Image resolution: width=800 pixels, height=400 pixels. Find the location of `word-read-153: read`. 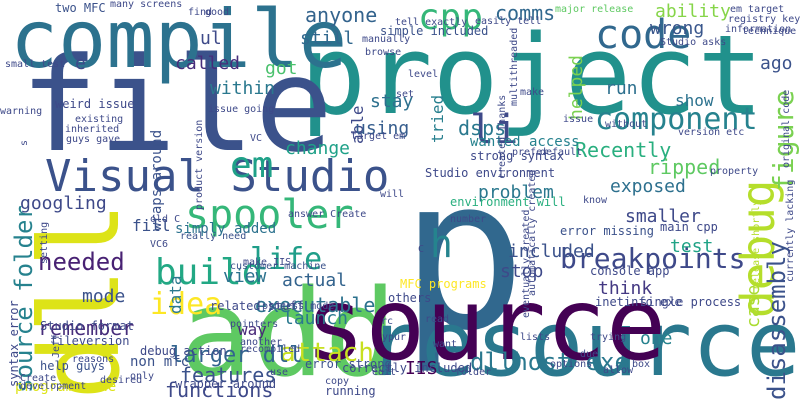

word-read-153: read is located at coordinates (437, 319).